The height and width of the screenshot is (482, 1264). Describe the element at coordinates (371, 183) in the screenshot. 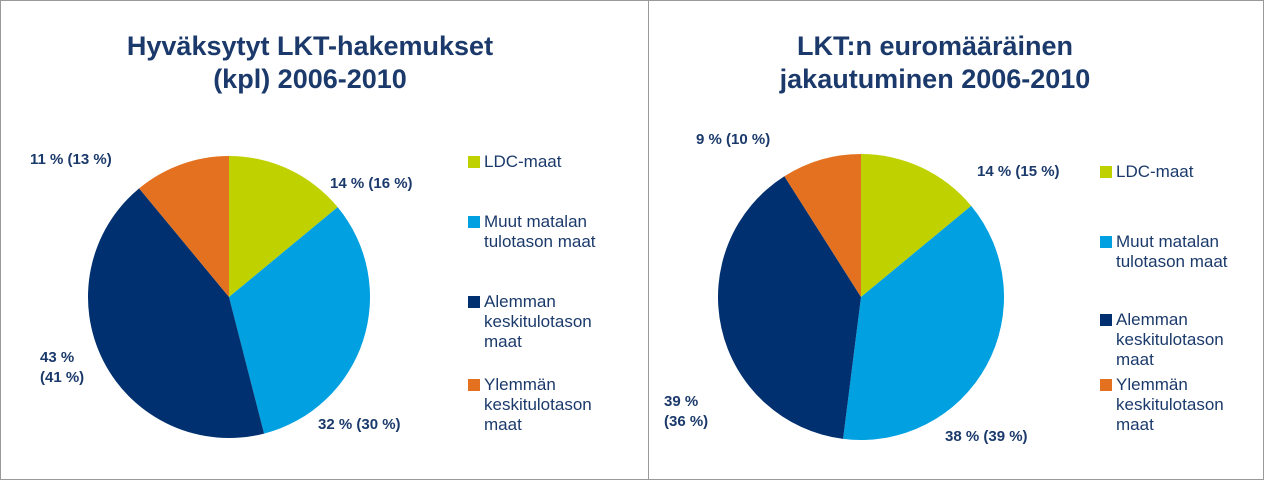

I see `data-label: 14 % (16 %)` at that location.